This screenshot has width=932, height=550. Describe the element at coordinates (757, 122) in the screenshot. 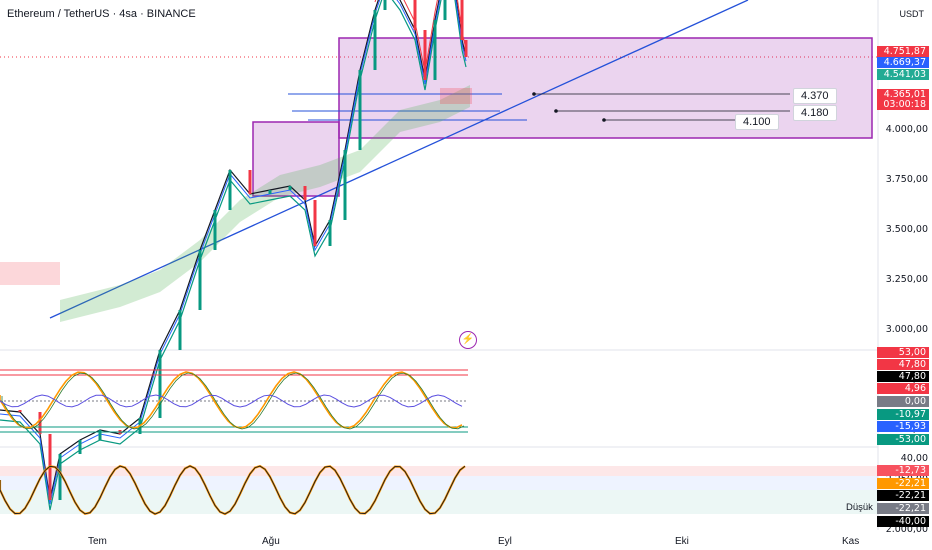

I see `level-label: 4.100` at that location.